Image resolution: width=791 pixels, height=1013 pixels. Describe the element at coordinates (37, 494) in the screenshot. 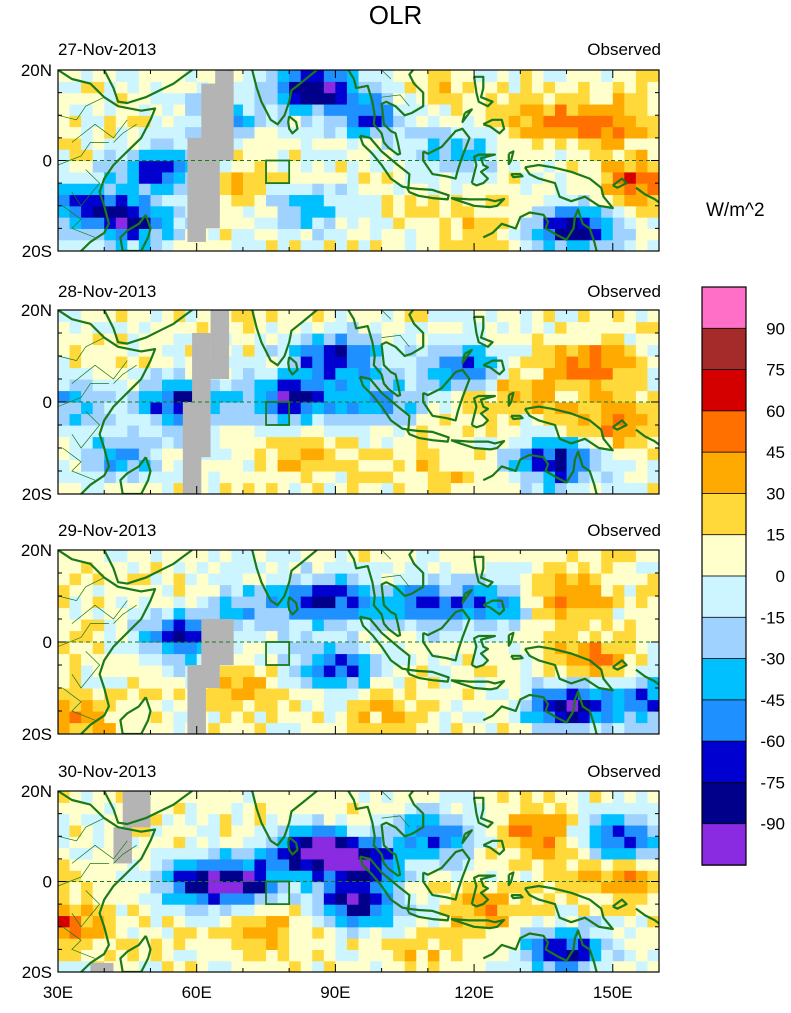

I see `y-tick-label: 20S` at that location.